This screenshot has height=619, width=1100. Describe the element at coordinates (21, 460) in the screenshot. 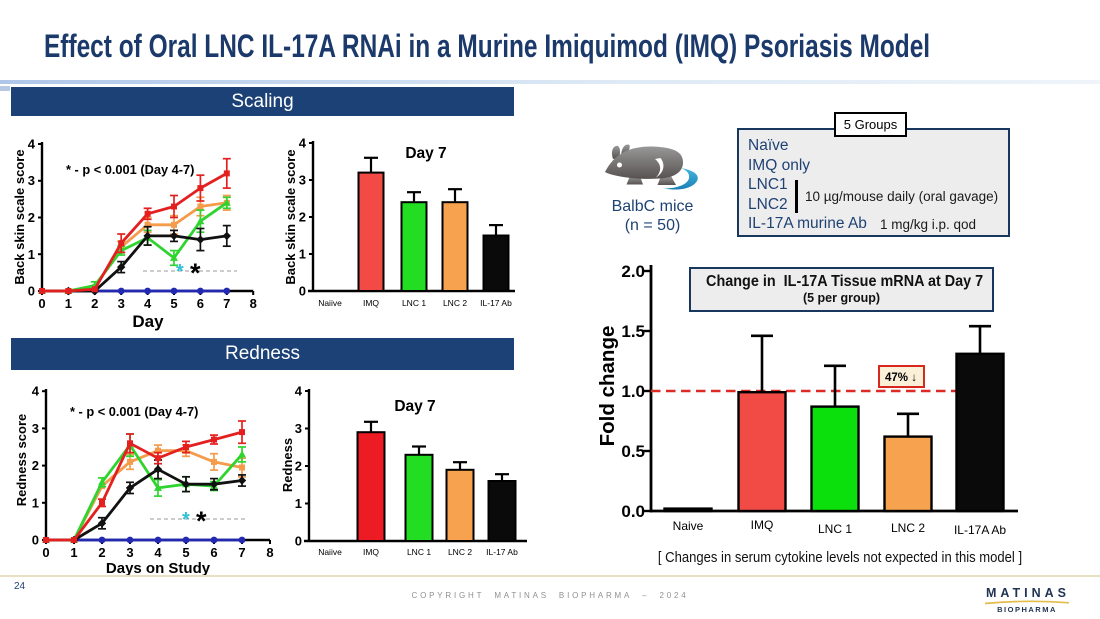

I see `svg-text: Redness score` at that location.